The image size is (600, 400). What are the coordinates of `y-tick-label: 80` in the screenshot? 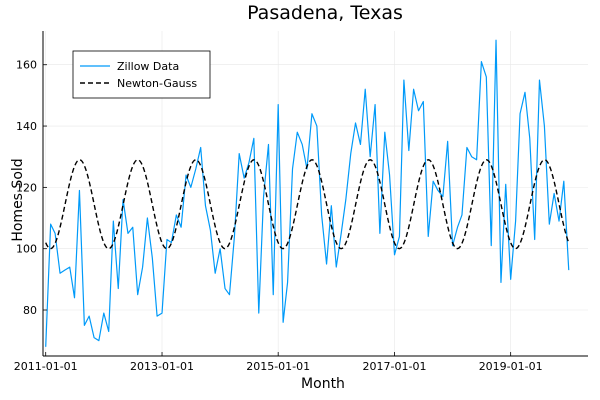 It's located at (30, 310).